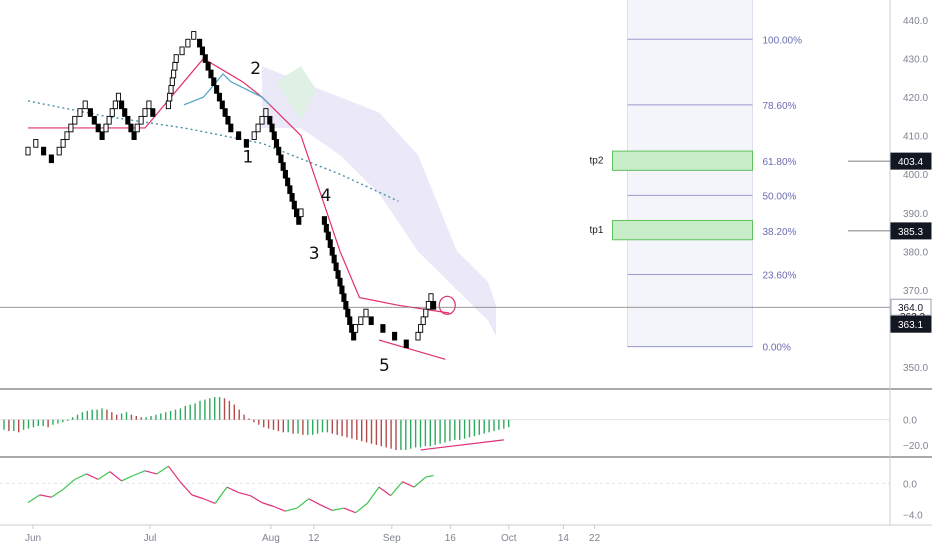  I want to click on time-tick-label: Aug, so click(271, 538).